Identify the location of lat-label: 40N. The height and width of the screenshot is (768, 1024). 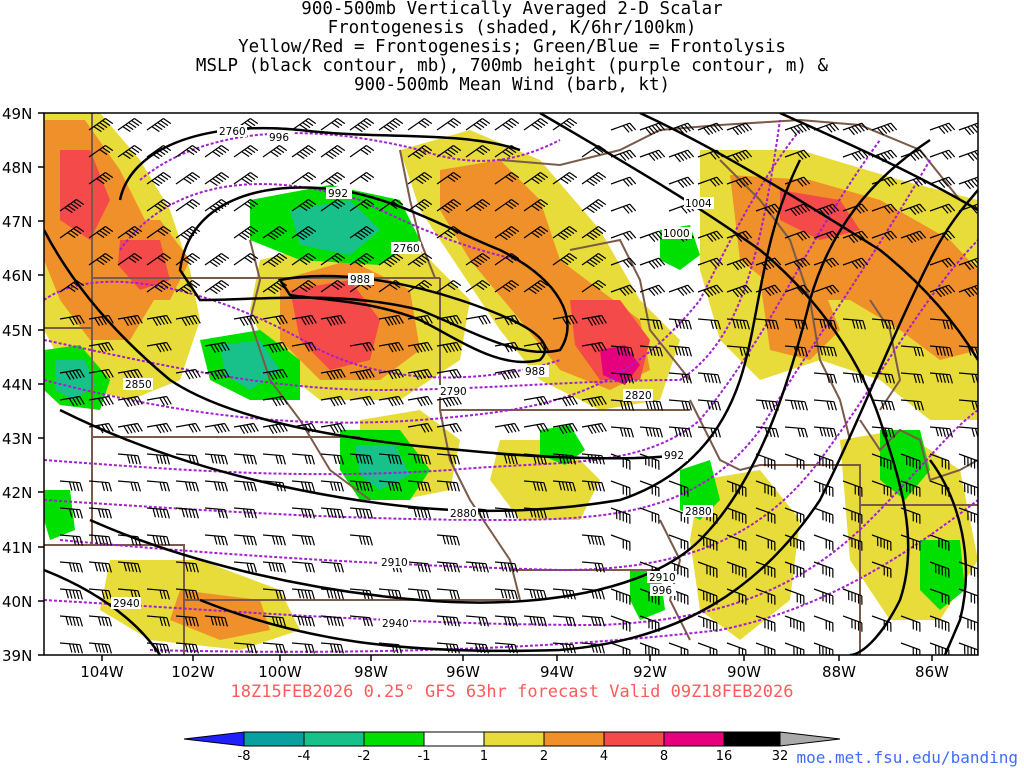
(17, 602).